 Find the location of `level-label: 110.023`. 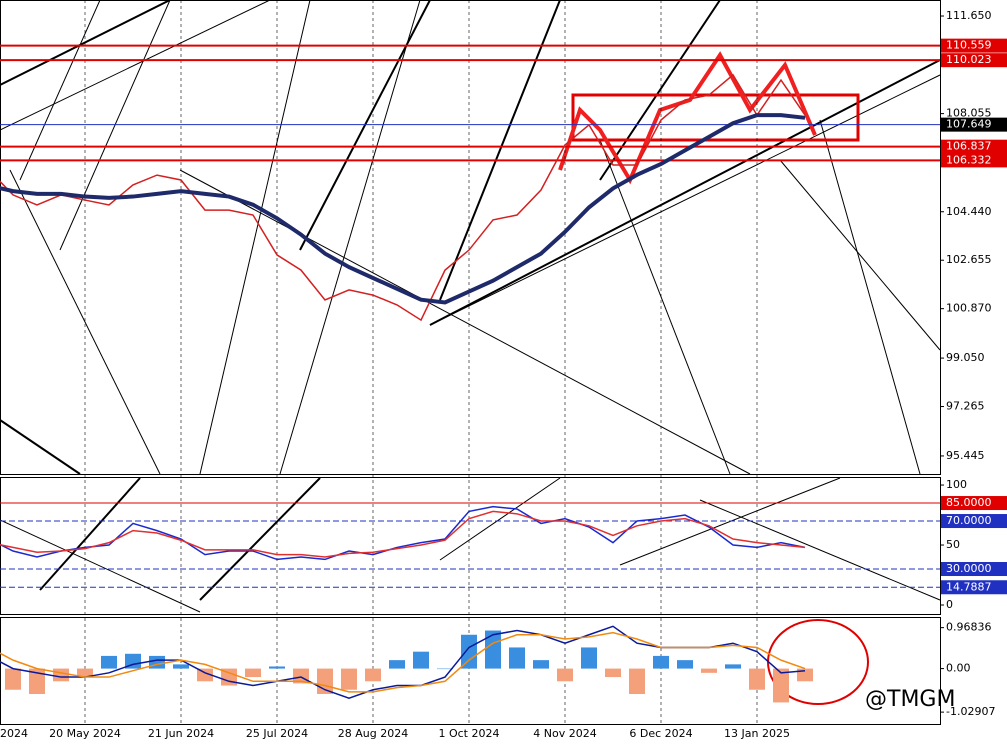

level-label: 110.023 is located at coordinates (969, 59).